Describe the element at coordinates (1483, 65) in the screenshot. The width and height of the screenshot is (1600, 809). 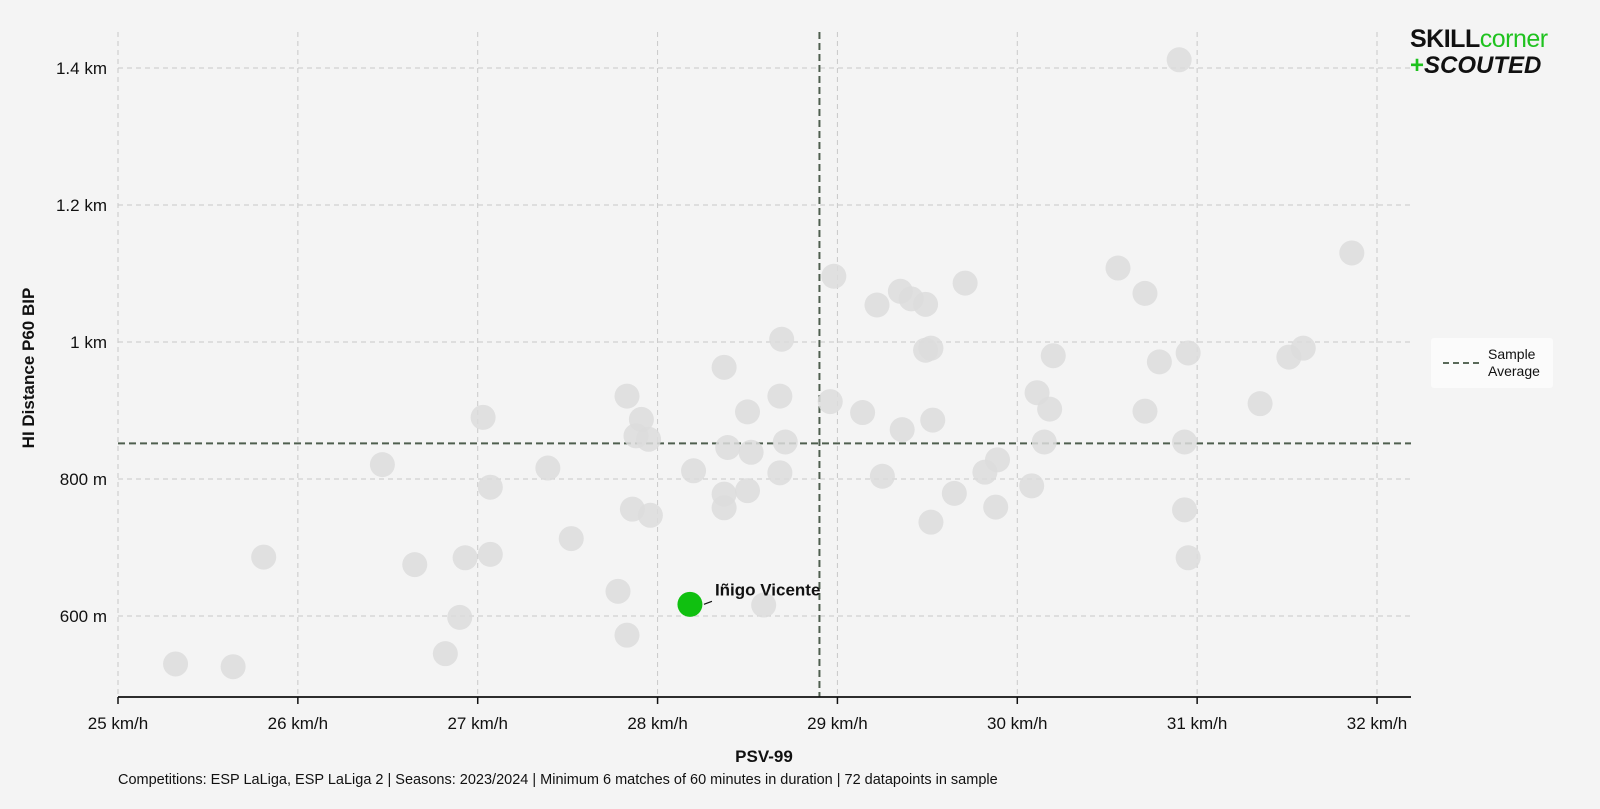
I see `logo-scouted-text: SCOUTED` at that location.